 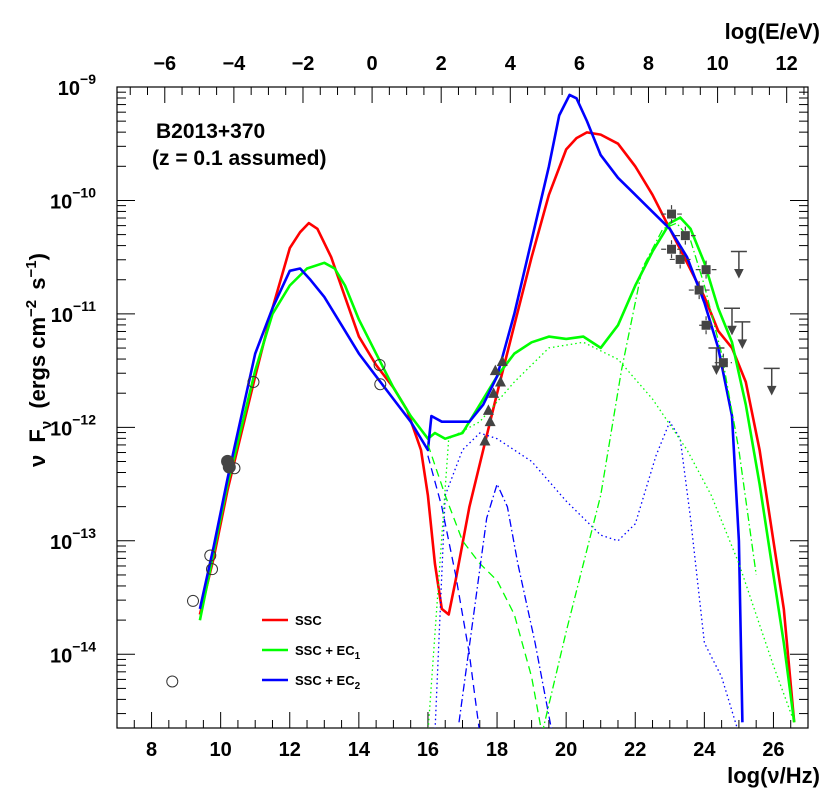 I want to click on x-tick-label: 12, so click(x=290, y=750).